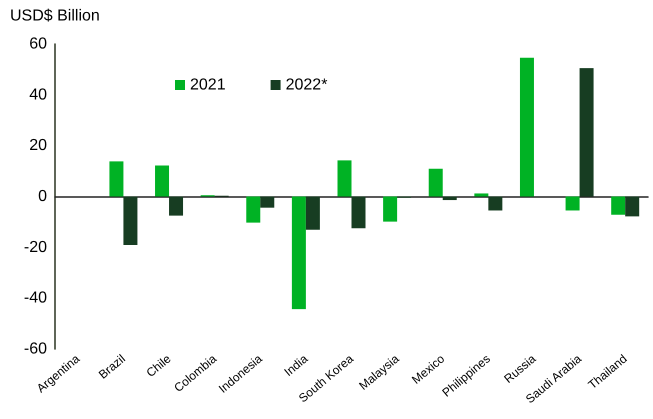 The width and height of the screenshot is (653, 419). Describe the element at coordinates (38, 145) in the screenshot. I see `y-tick-label: 20` at that location.